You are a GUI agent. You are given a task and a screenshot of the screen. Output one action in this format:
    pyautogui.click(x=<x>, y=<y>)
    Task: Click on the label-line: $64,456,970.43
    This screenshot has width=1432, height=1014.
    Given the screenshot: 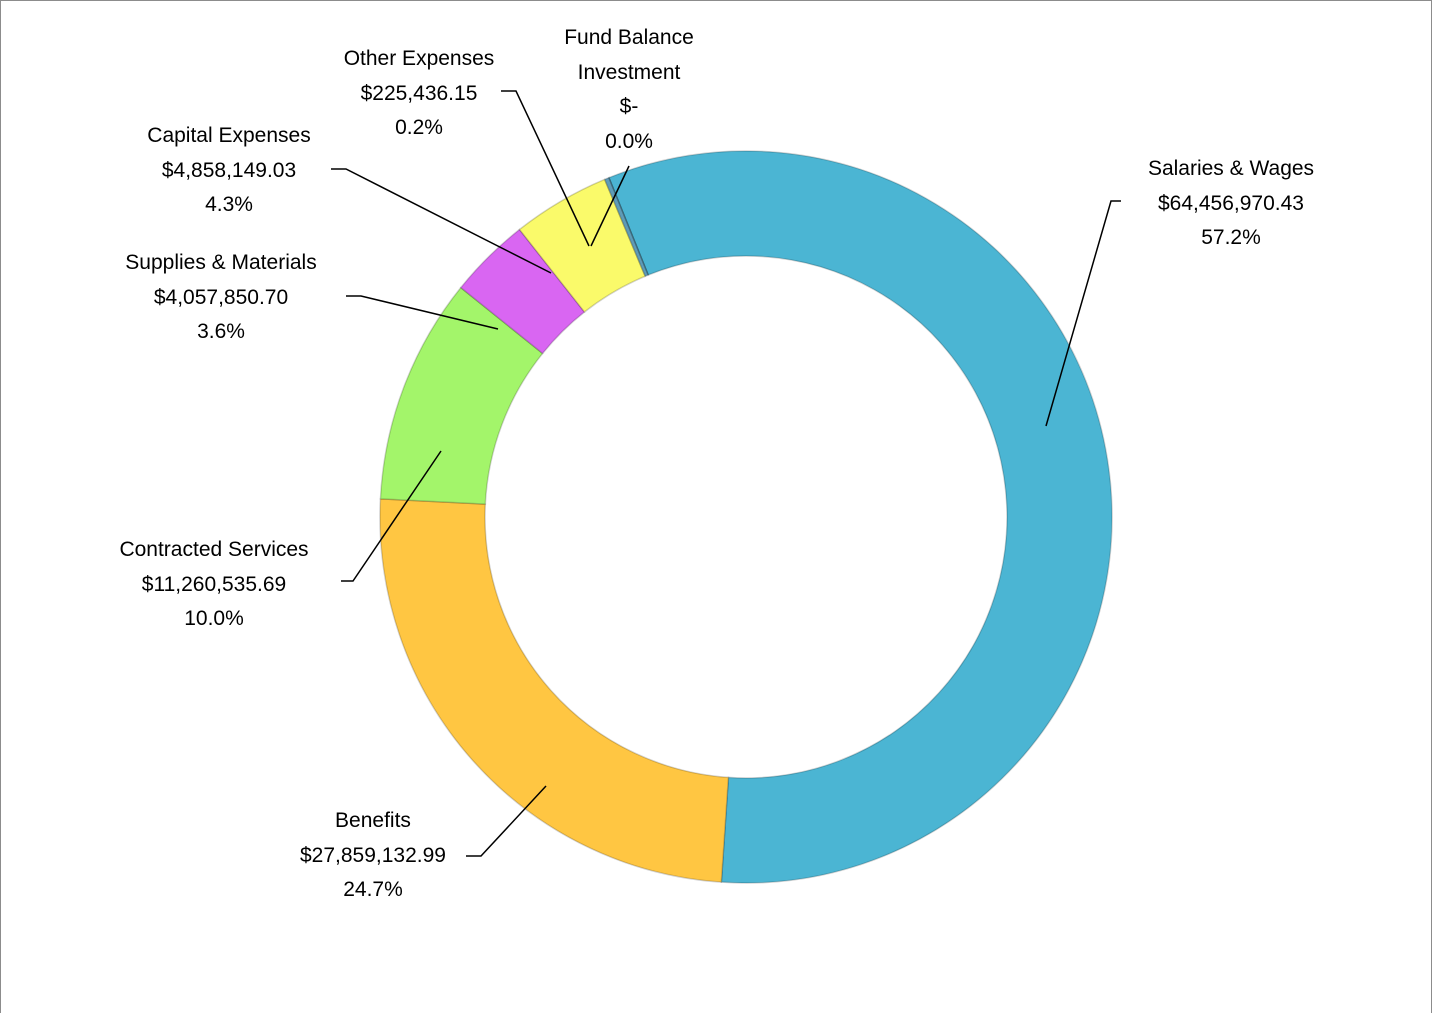 What is the action you would take?
    pyautogui.click(x=1231, y=203)
    